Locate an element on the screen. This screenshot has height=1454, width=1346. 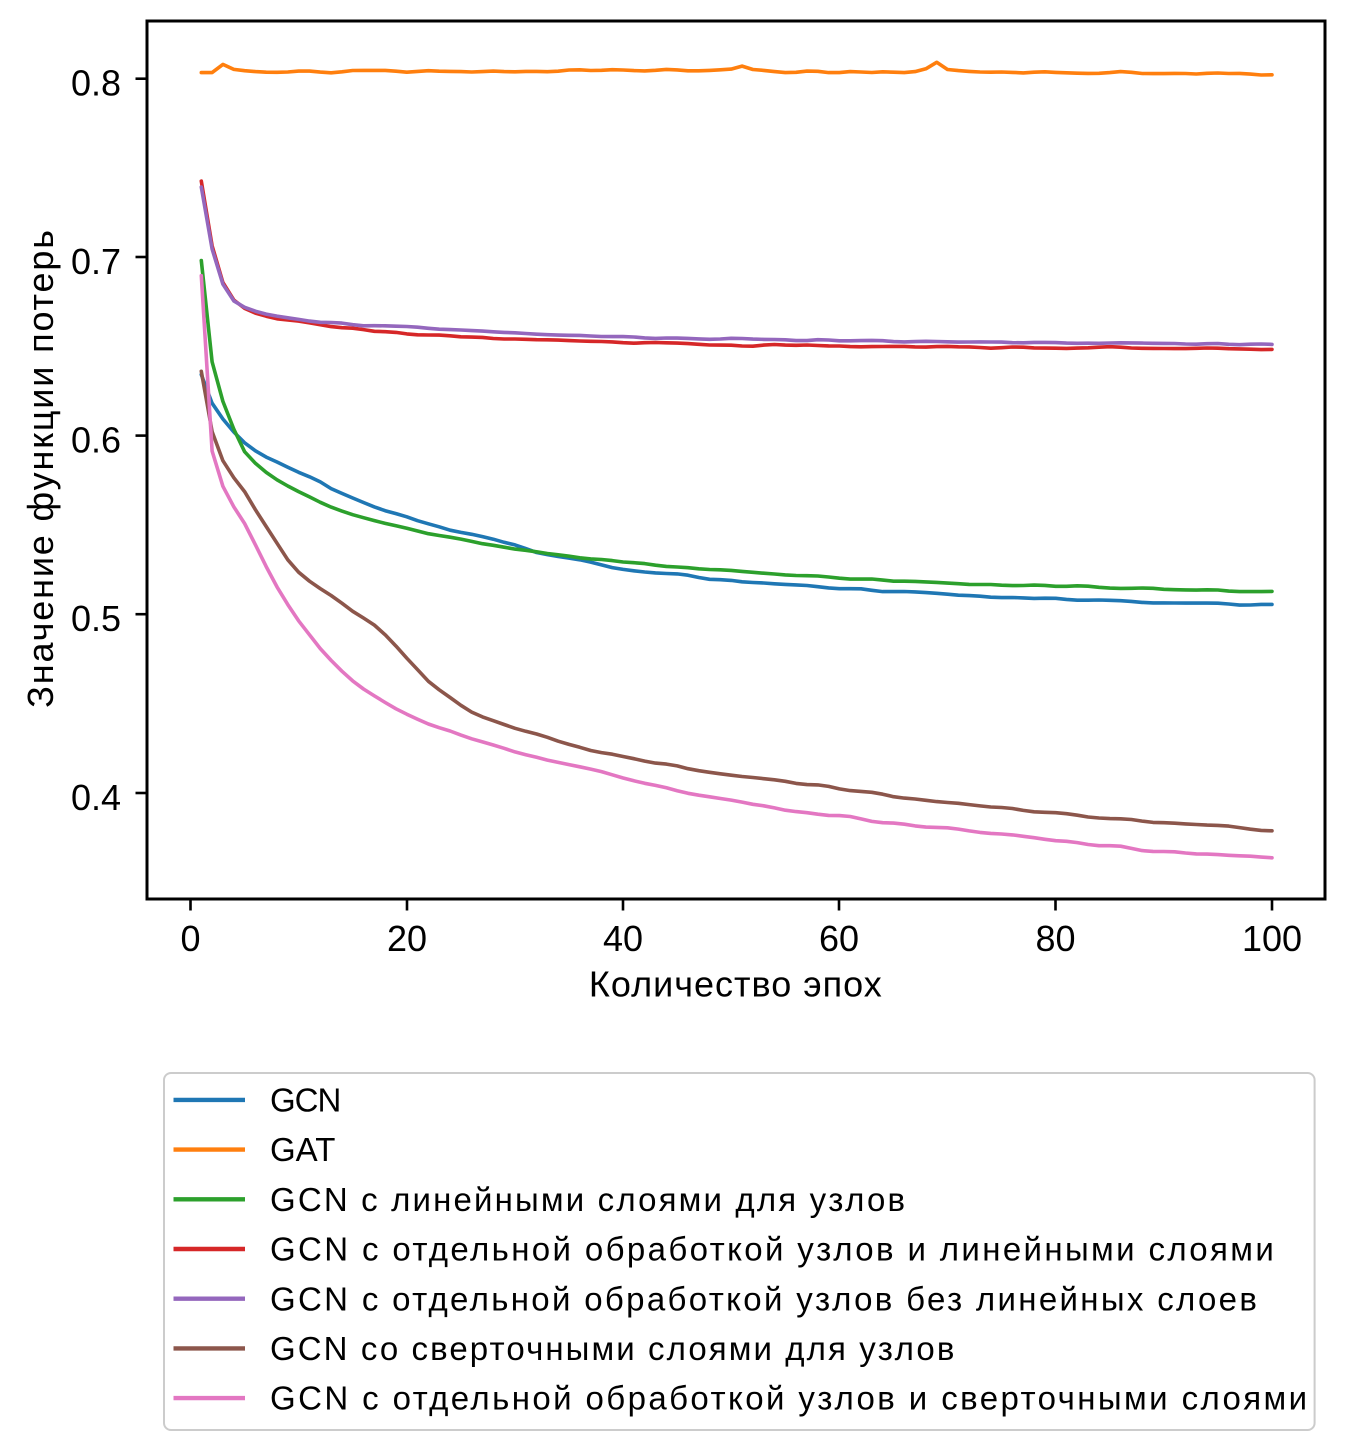
svg-text: 20 is located at coordinates (407, 938).